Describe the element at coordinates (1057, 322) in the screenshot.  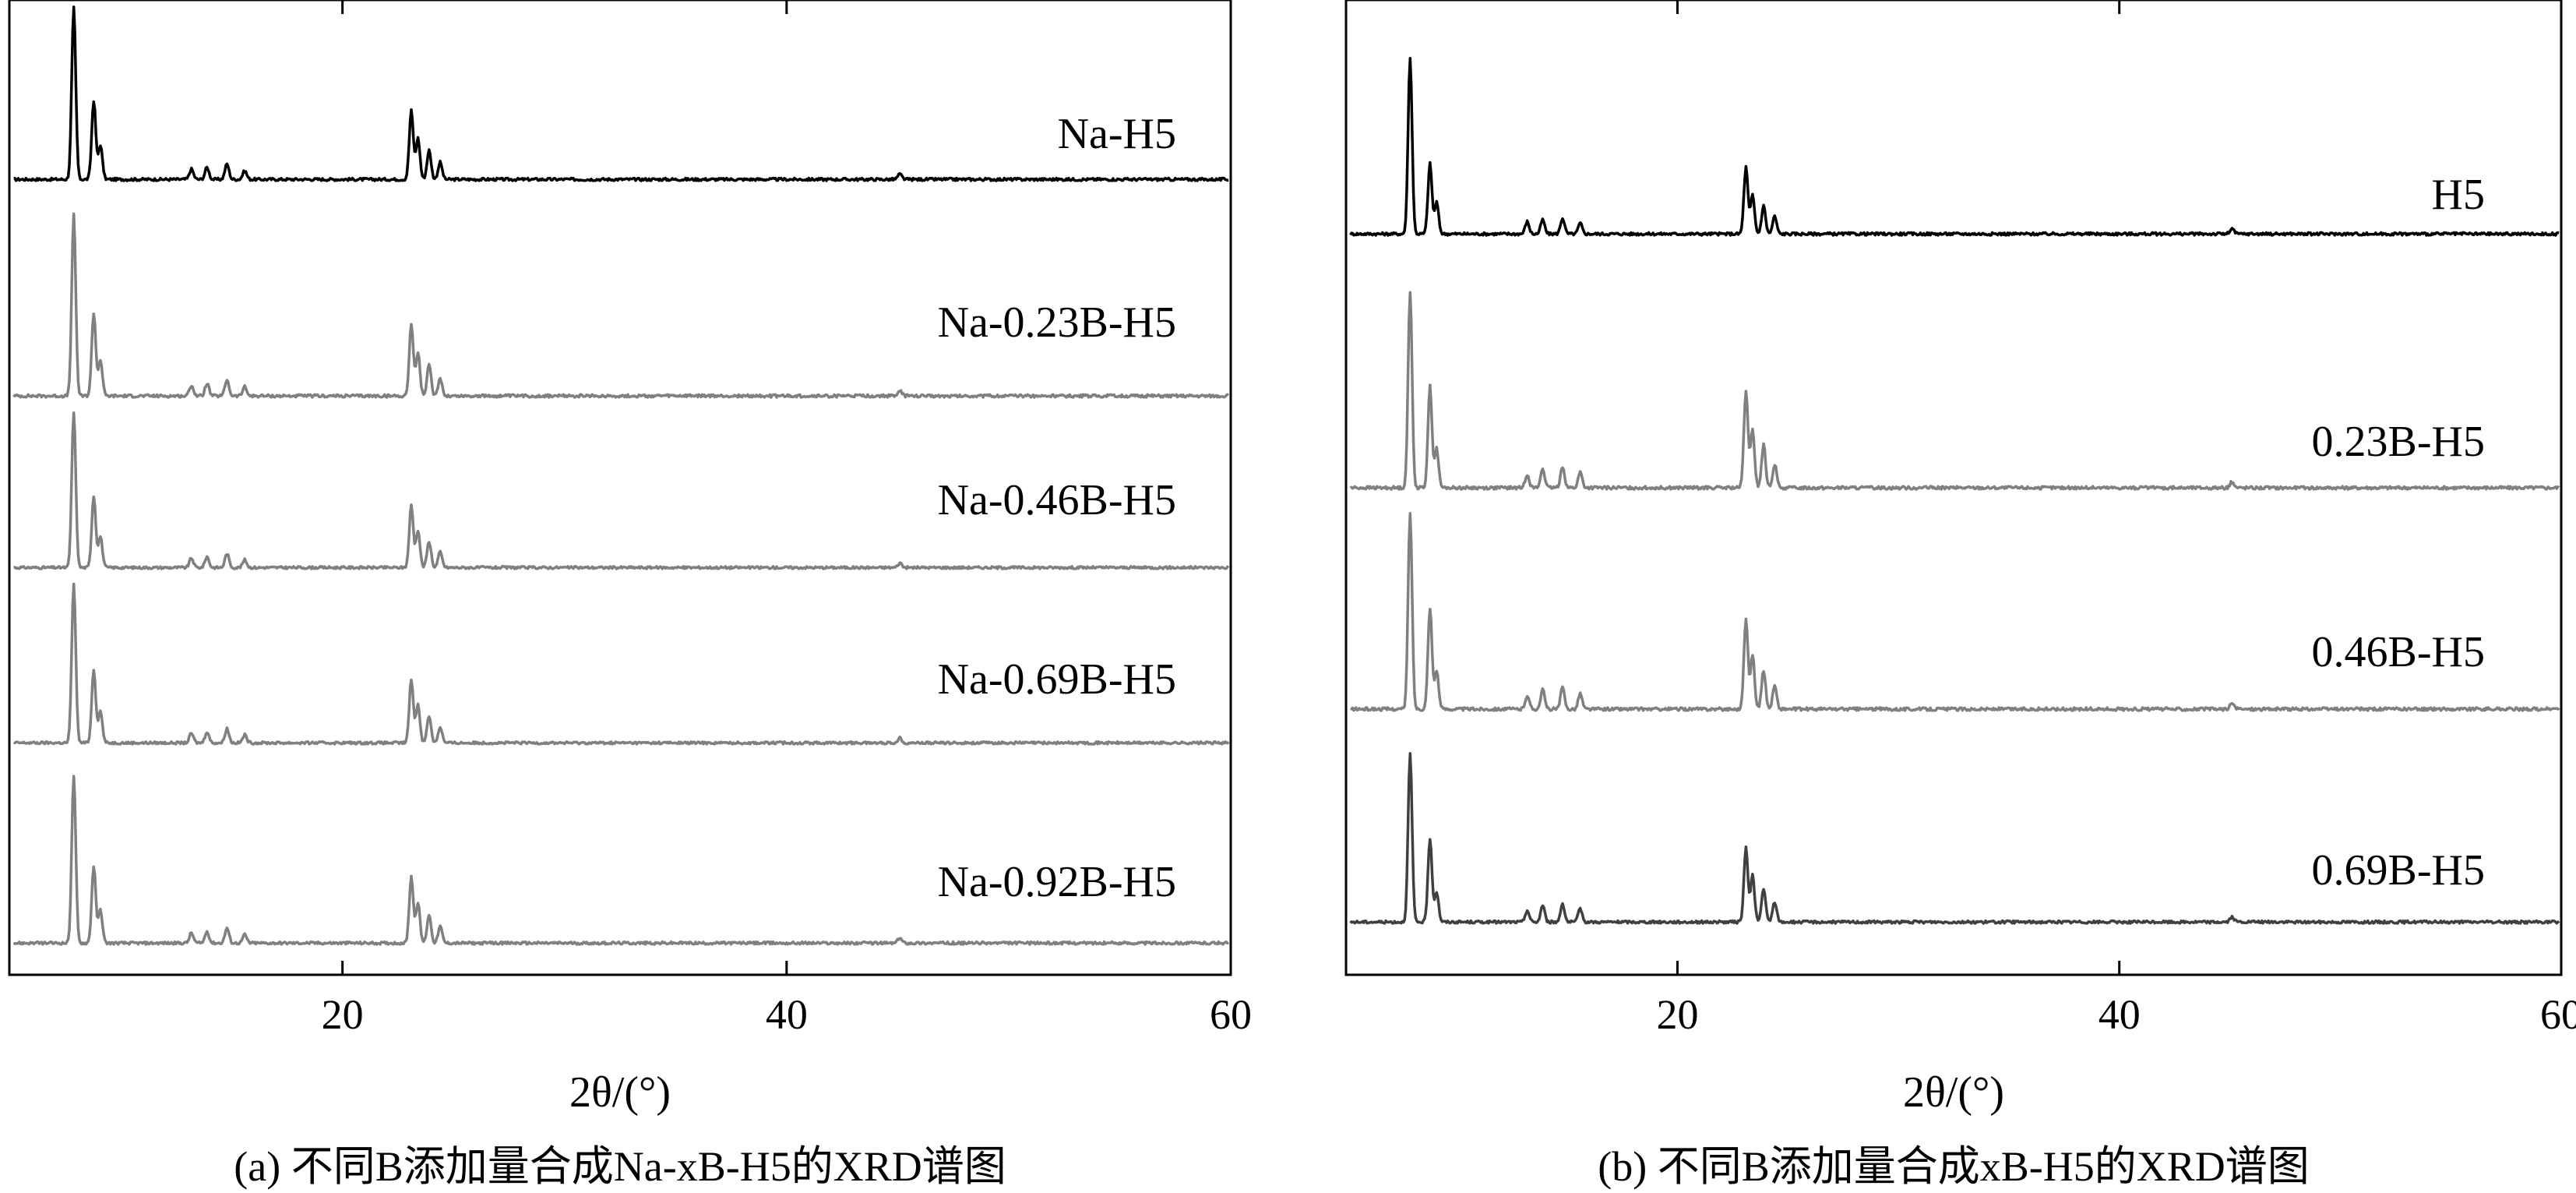
I see `series-label: Na-0.23B-H5` at that location.